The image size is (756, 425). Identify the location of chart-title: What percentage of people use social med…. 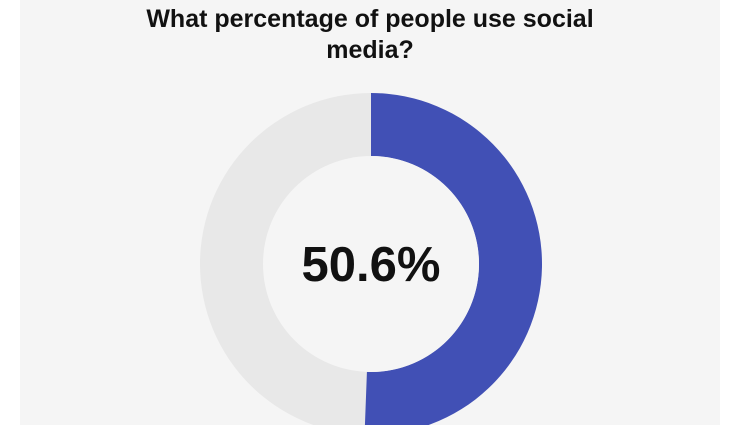
(370, 35).